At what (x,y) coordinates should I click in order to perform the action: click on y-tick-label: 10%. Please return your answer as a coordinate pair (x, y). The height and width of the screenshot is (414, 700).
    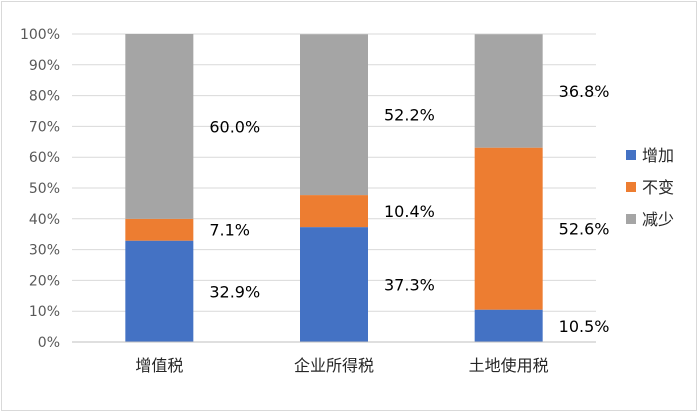
    Looking at the image, I should click on (44, 312).